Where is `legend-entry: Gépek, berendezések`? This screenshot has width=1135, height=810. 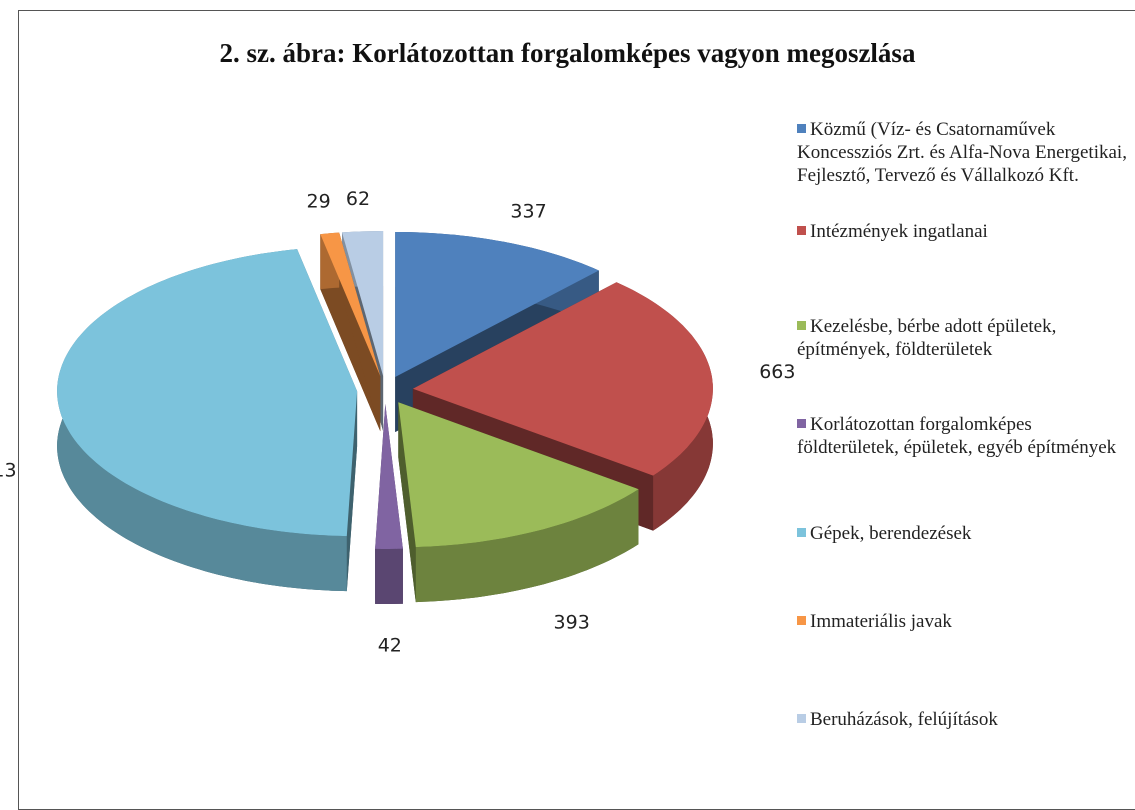 legend-entry: Gépek, berendezések is located at coordinates (966, 533).